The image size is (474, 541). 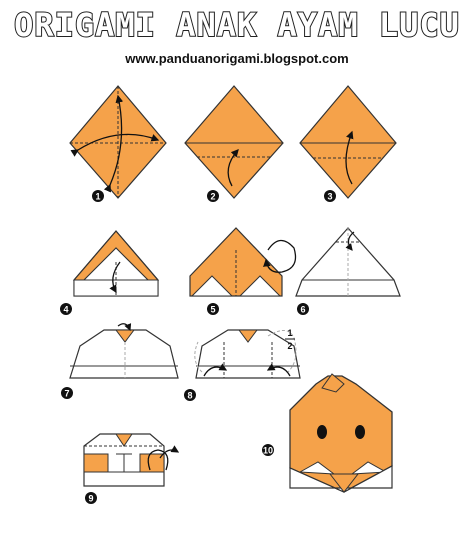 What do you see at coordinates (360, 432) in the screenshot?
I see `right-eye` at bounding box center [360, 432].